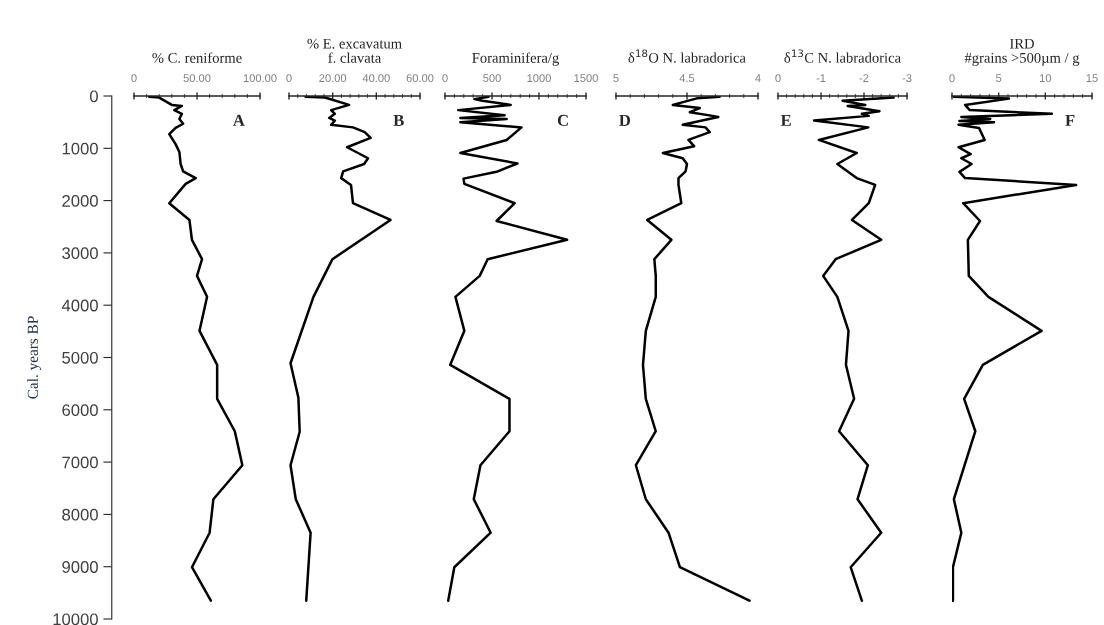 This screenshot has width=1104, height=625. Describe the element at coordinates (758, 78) in the screenshot. I see `x-tick-label: 4` at that location.